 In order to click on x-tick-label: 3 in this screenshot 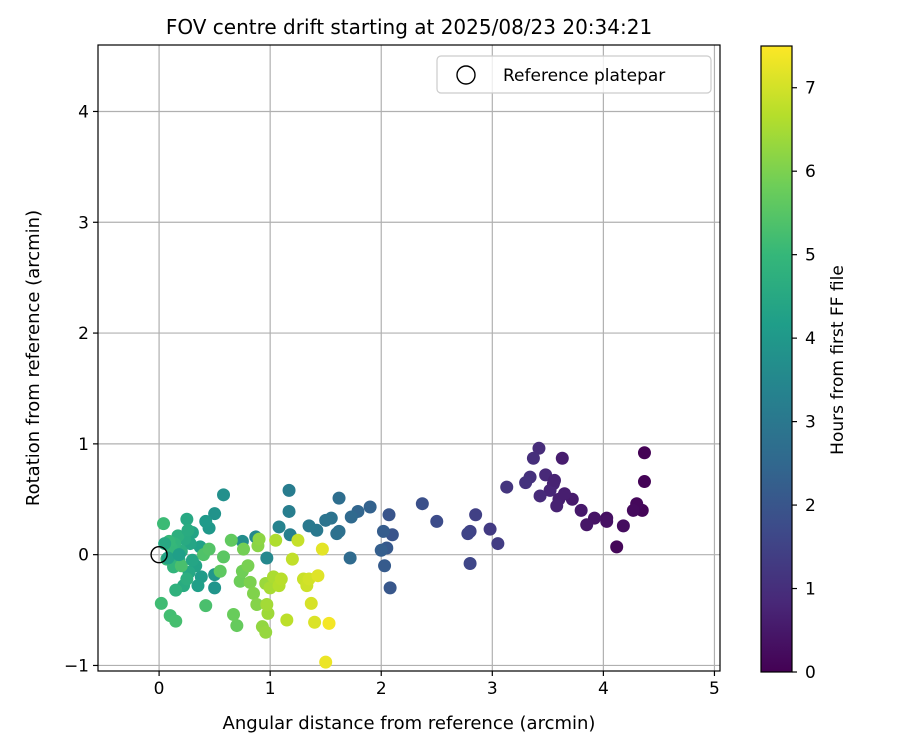, I will do `click(492, 689)`.